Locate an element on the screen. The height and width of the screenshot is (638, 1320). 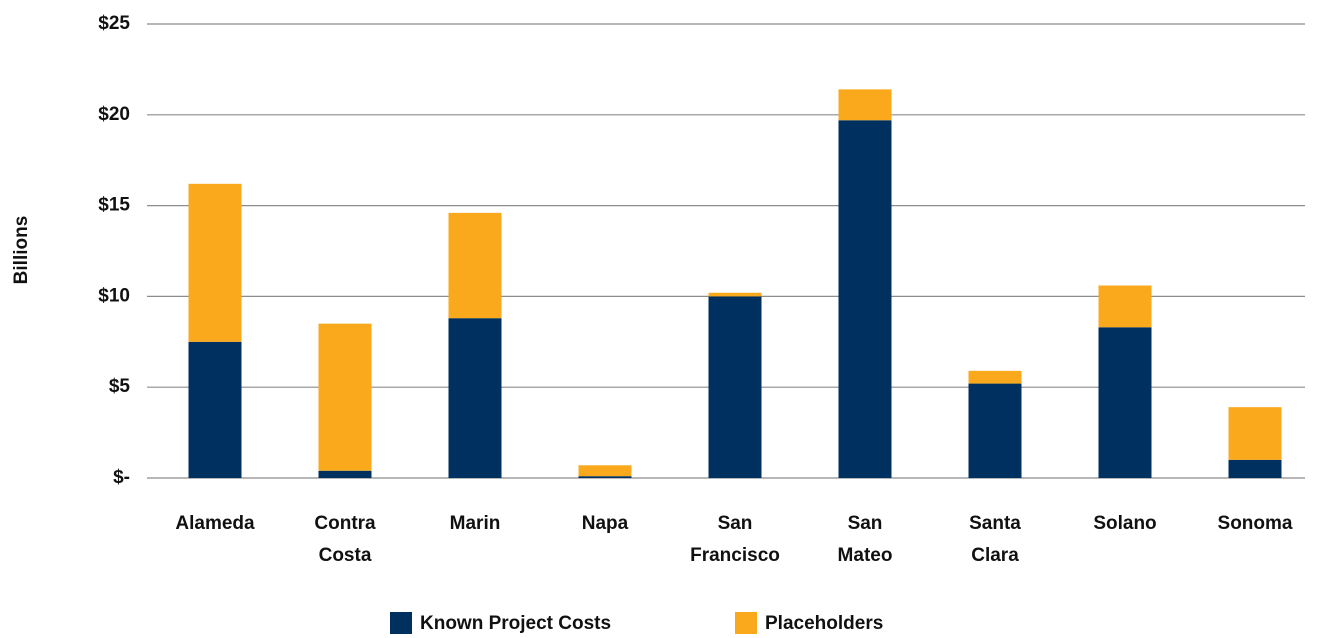
y-axis-label: Billions is located at coordinates (21, 250).